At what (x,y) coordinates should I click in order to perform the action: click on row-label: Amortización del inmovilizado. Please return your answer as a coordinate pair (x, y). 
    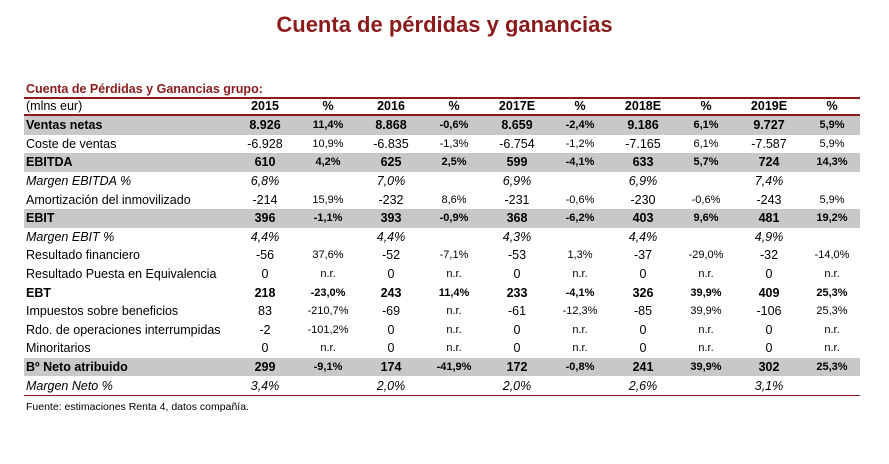
    Looking at the image, I should click on (108, 199).